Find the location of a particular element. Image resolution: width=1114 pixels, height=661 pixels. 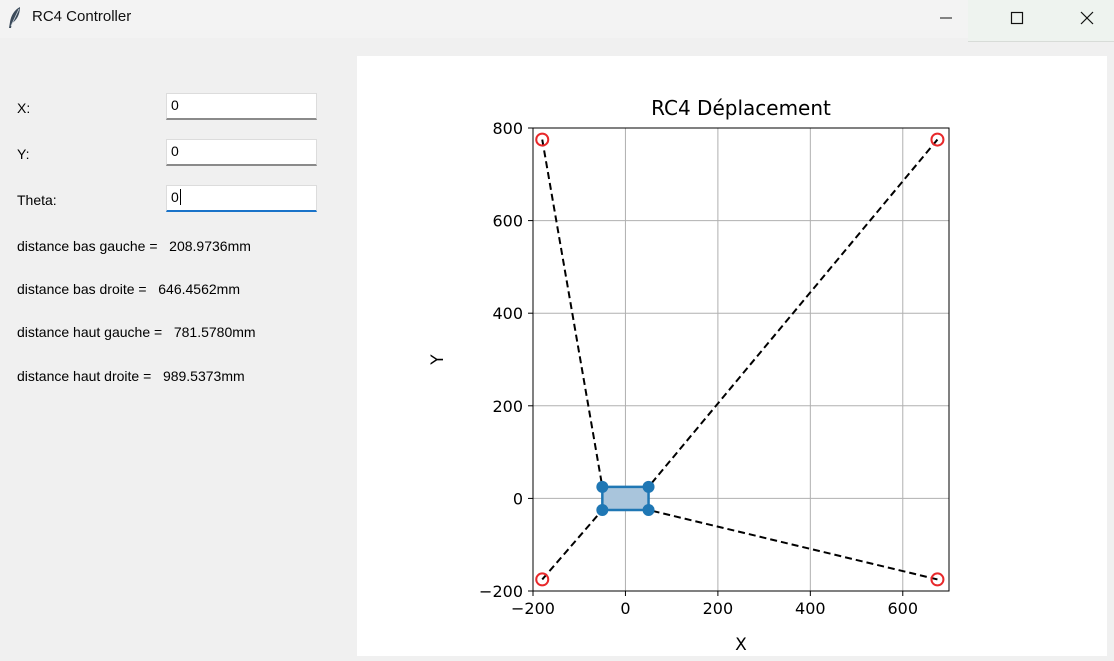

x-tick-label: 200 is located at coordinates (718, 608).